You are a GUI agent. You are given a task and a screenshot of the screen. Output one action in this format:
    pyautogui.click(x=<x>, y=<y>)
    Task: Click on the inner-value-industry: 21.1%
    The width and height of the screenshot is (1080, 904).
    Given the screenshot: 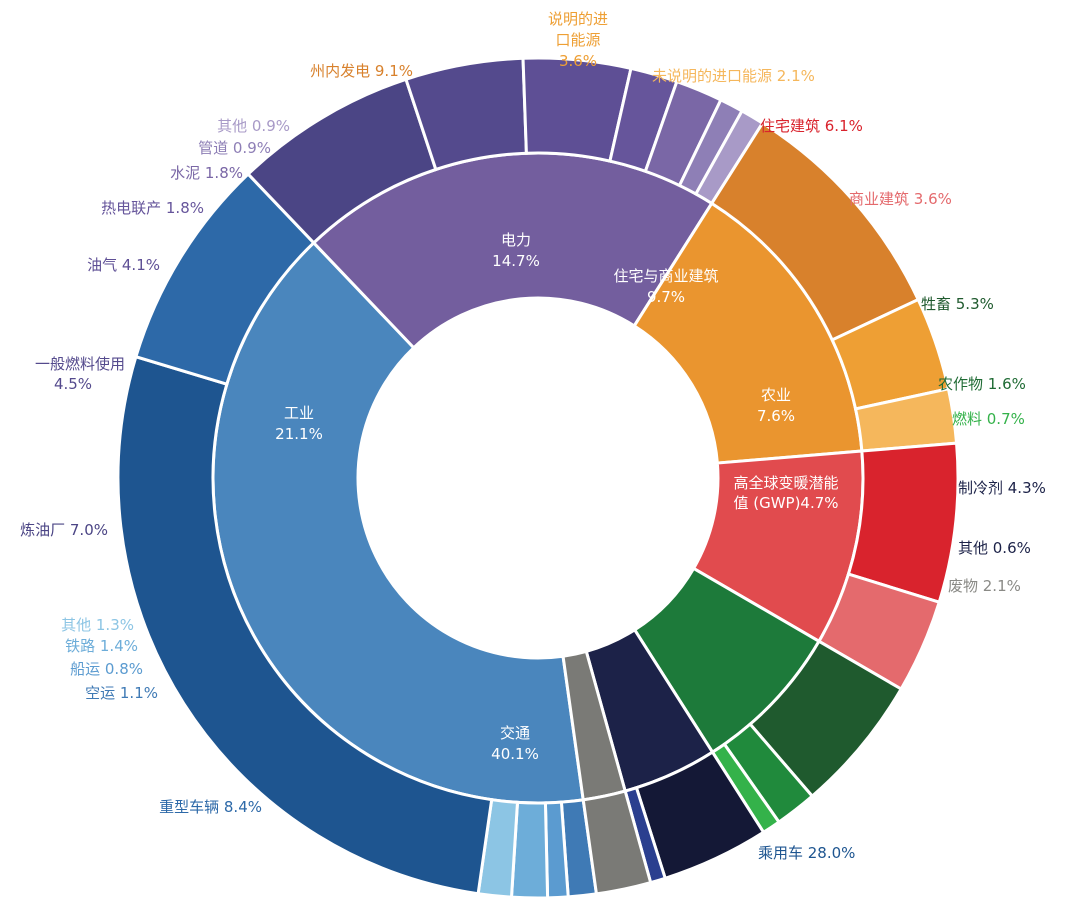 What is the action you would take?
    pyautogui.click(x=299, y=434)
    